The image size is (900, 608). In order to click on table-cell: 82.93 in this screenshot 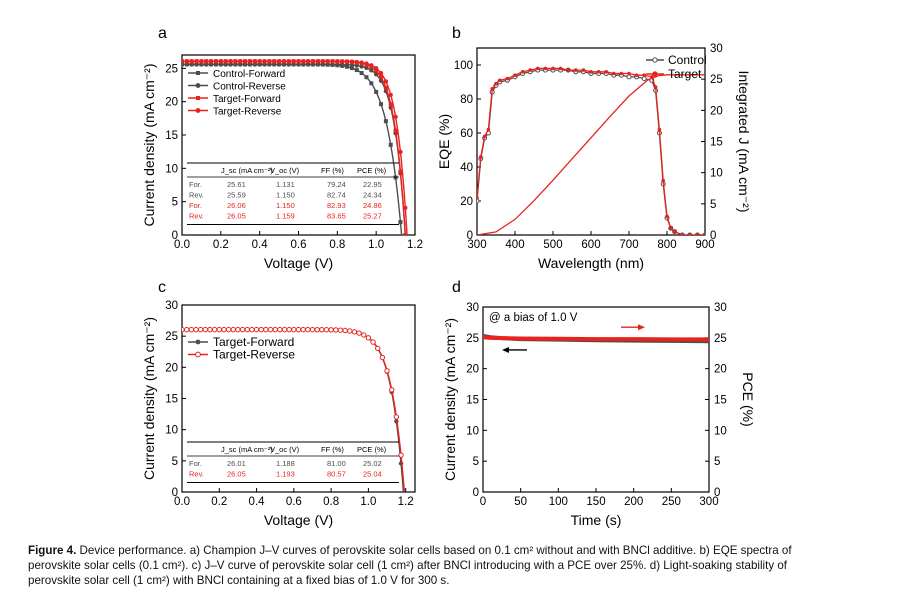, I will do `click(336, 205)`.